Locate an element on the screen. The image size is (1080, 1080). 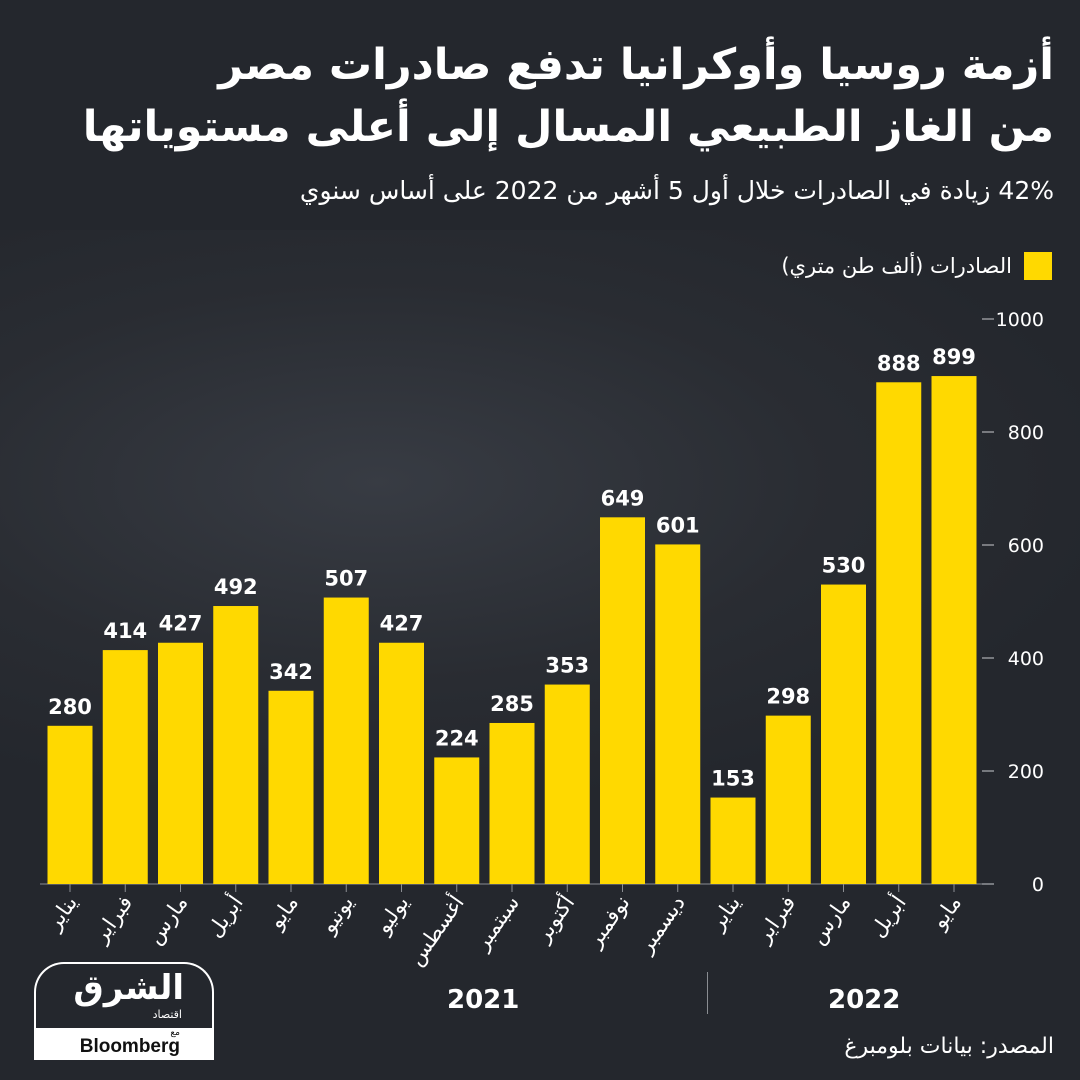
logo-sub-text: اقتصاد is located at coordinates (167, 1014).